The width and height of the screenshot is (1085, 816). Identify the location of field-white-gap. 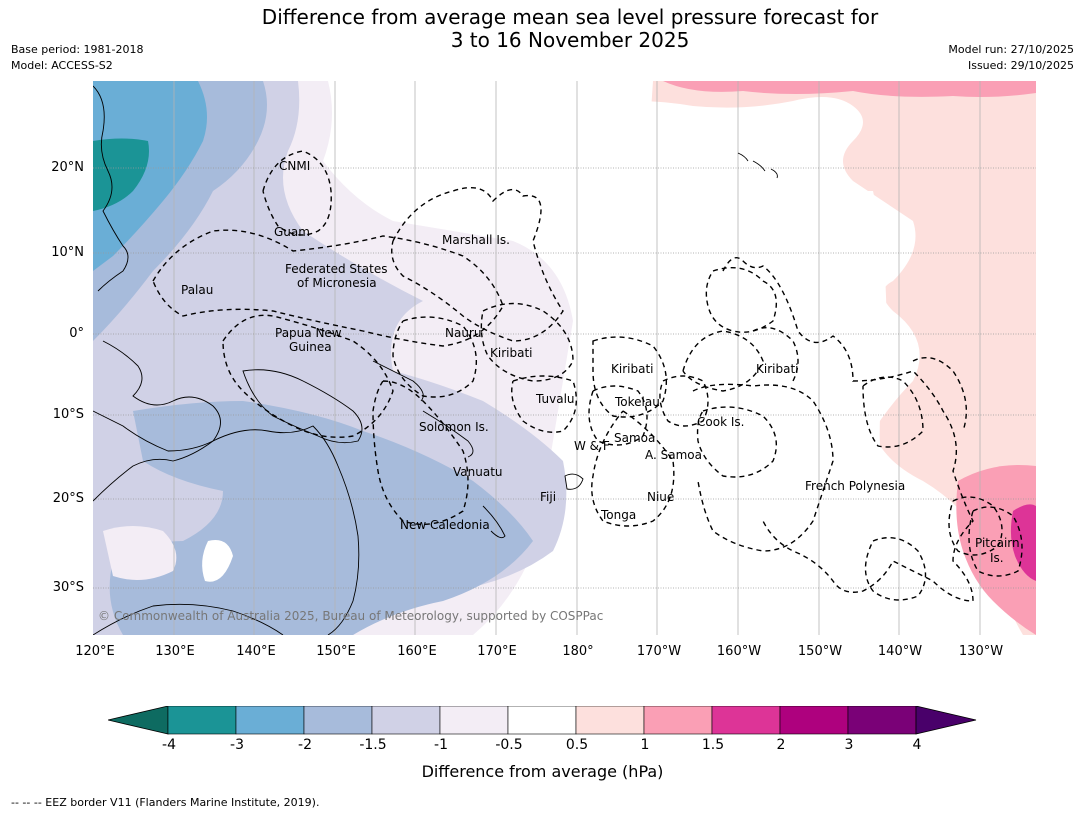
(610, 358).